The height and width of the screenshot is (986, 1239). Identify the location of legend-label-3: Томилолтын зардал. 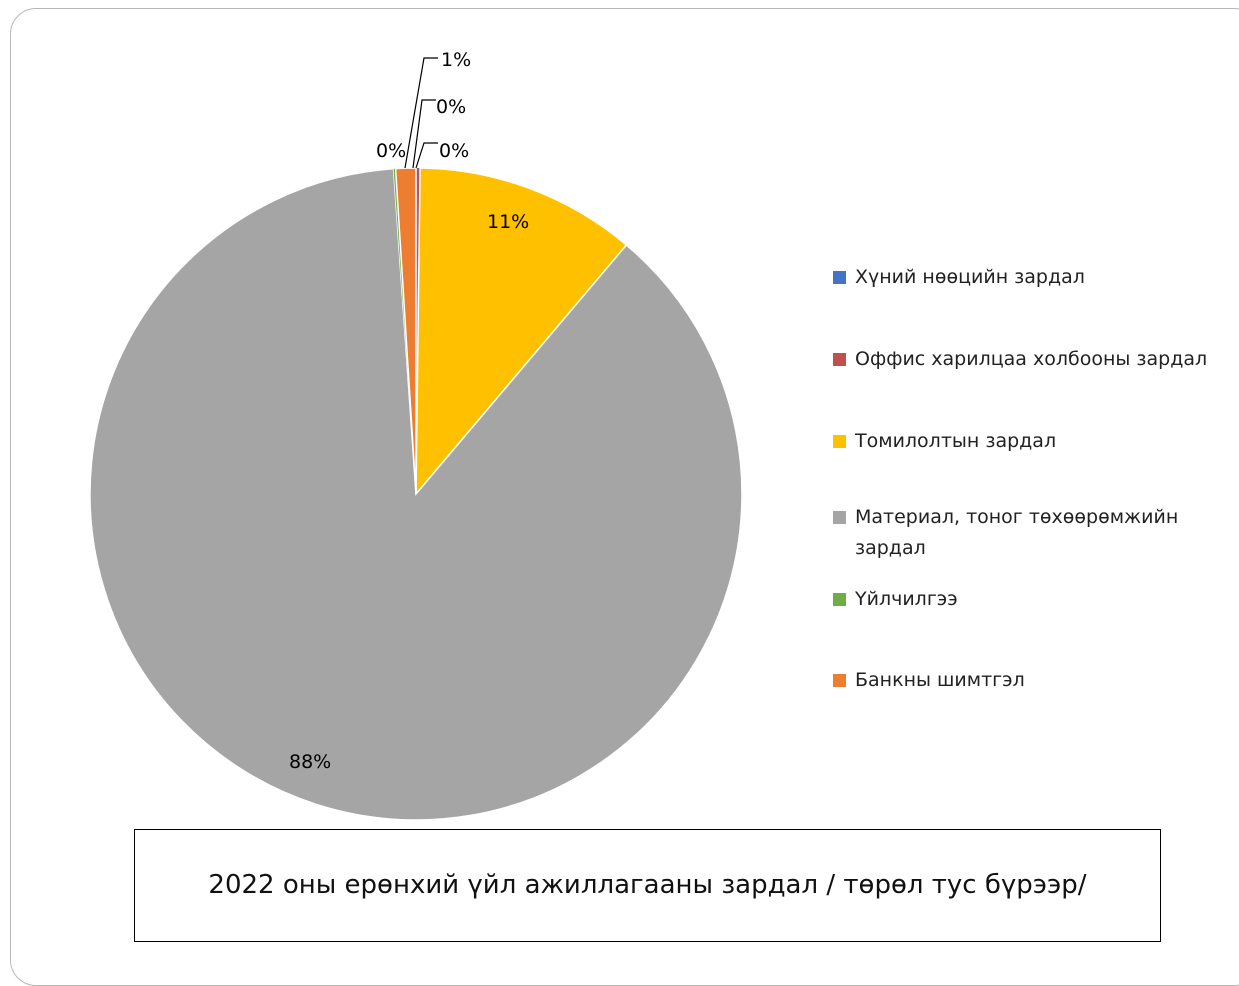
(956, 441).